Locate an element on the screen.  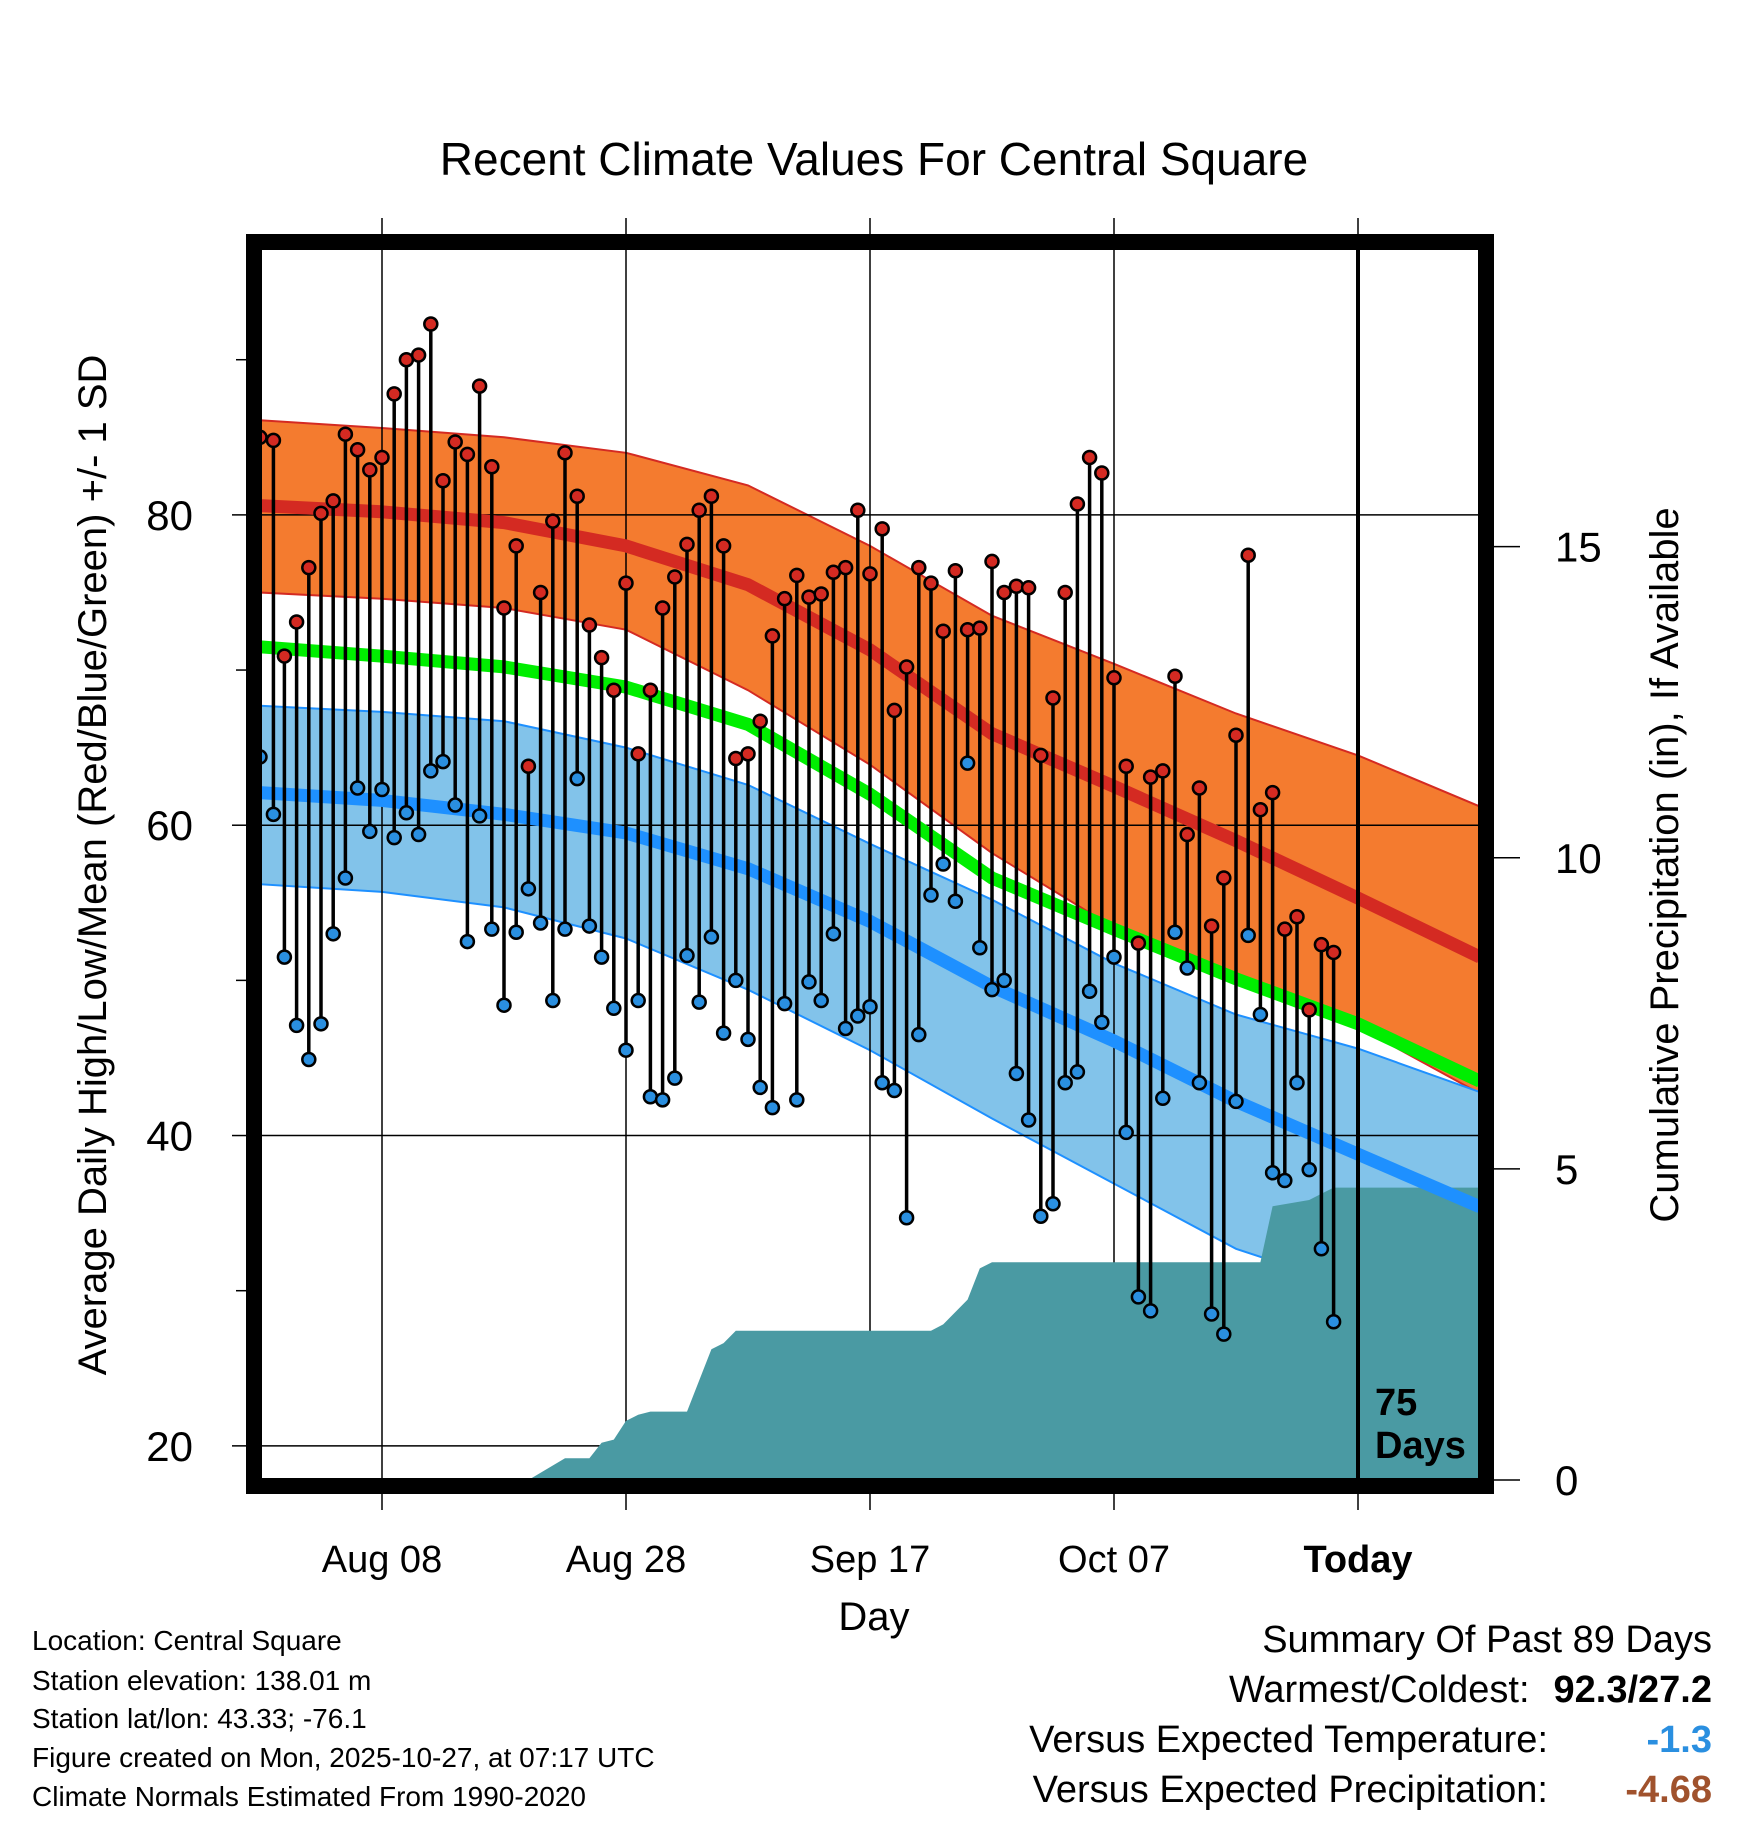
warmest-label: Warmest/Coldest: is located at coordinates (1379, 1690).